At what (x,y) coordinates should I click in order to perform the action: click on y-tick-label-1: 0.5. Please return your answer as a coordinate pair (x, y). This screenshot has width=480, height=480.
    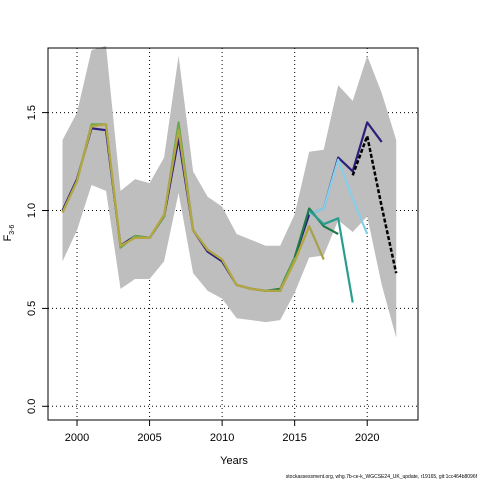
    Looking at the image, I should click on (32, 308).